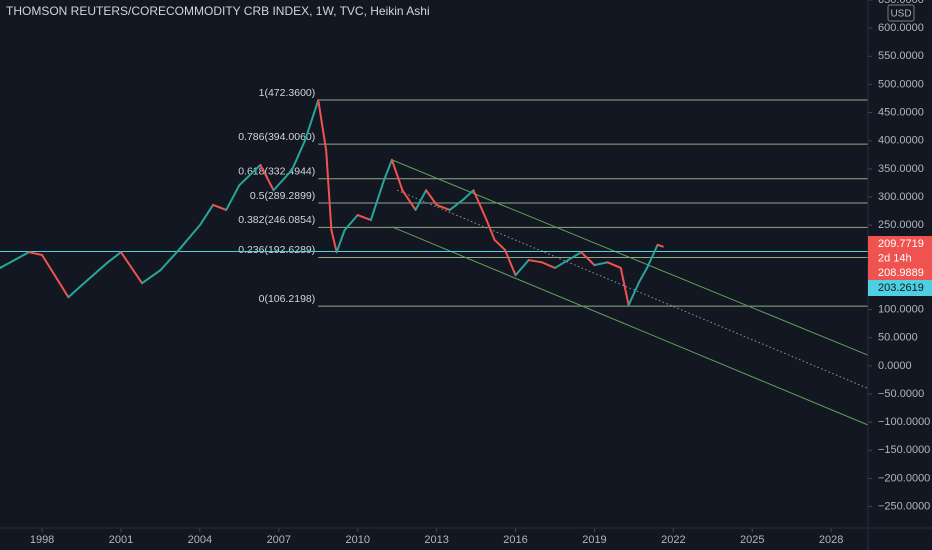  What do you see at coordinates (901, 310) in the screenshot?
I see `y-tick-label: 100.0000` at bounding box center [901, 310].